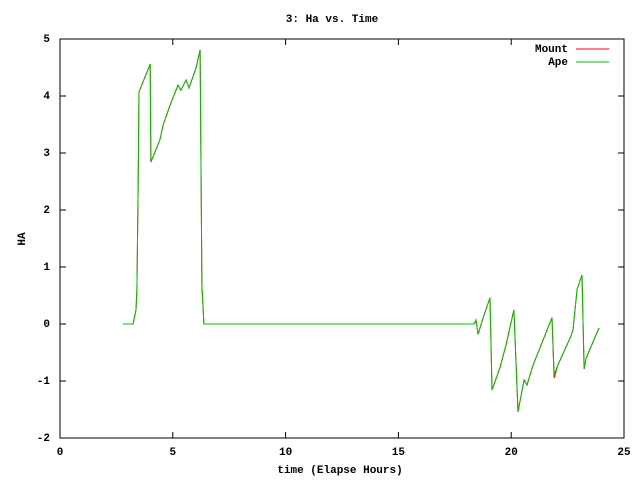 The width and height of the screenshot is (640, 480). I want to click on x-tick-label: 15, so click(399, 453).